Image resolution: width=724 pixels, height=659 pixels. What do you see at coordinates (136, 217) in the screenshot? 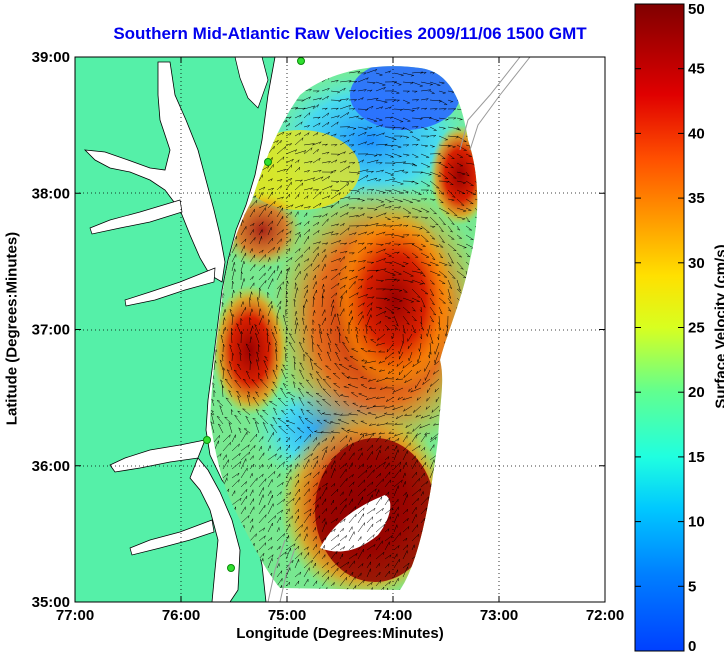
I see `potomac-river` at bounding box center [136, 217].